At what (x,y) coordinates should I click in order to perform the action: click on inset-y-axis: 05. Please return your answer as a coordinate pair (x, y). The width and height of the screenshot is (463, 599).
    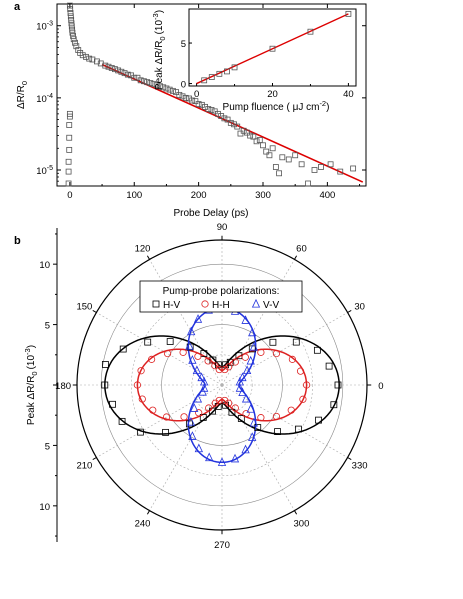
    Looking at the image, I should click on (186, 65).